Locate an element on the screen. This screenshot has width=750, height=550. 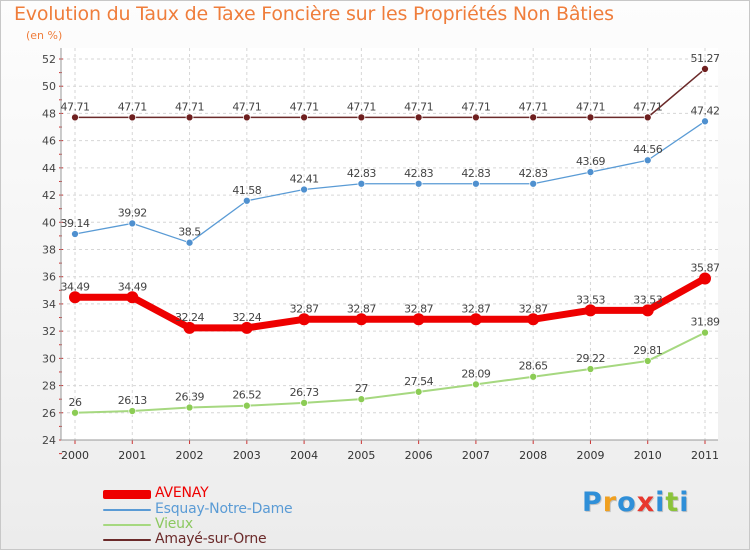
y-tick-label: 42 is located at coordinates (49, 195).